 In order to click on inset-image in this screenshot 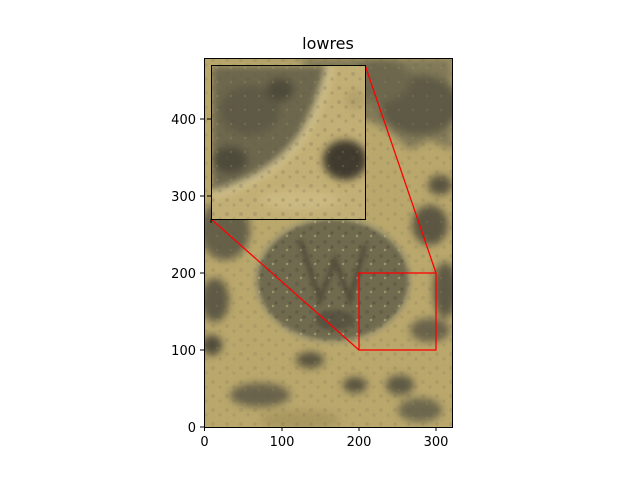, I will do `click(288, 142)`.